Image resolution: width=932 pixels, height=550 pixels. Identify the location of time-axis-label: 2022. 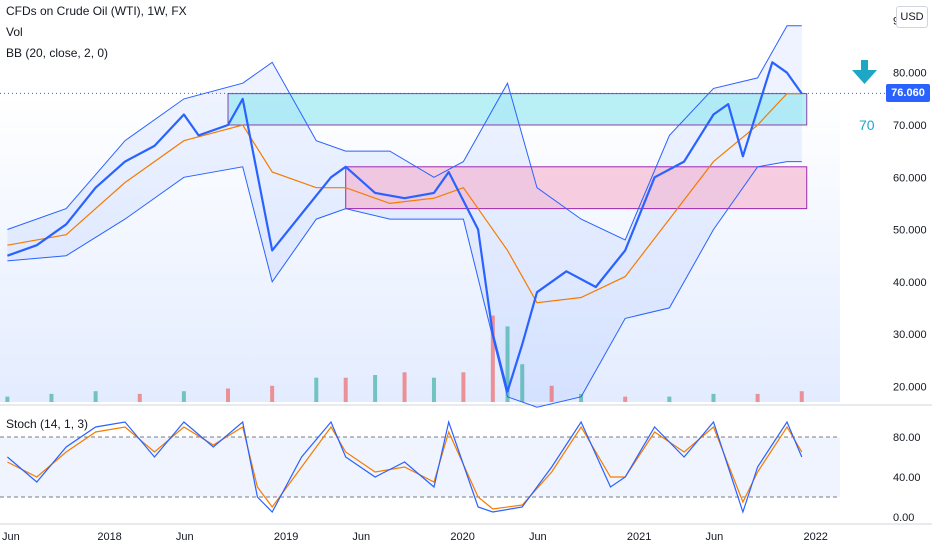
(815, 537).